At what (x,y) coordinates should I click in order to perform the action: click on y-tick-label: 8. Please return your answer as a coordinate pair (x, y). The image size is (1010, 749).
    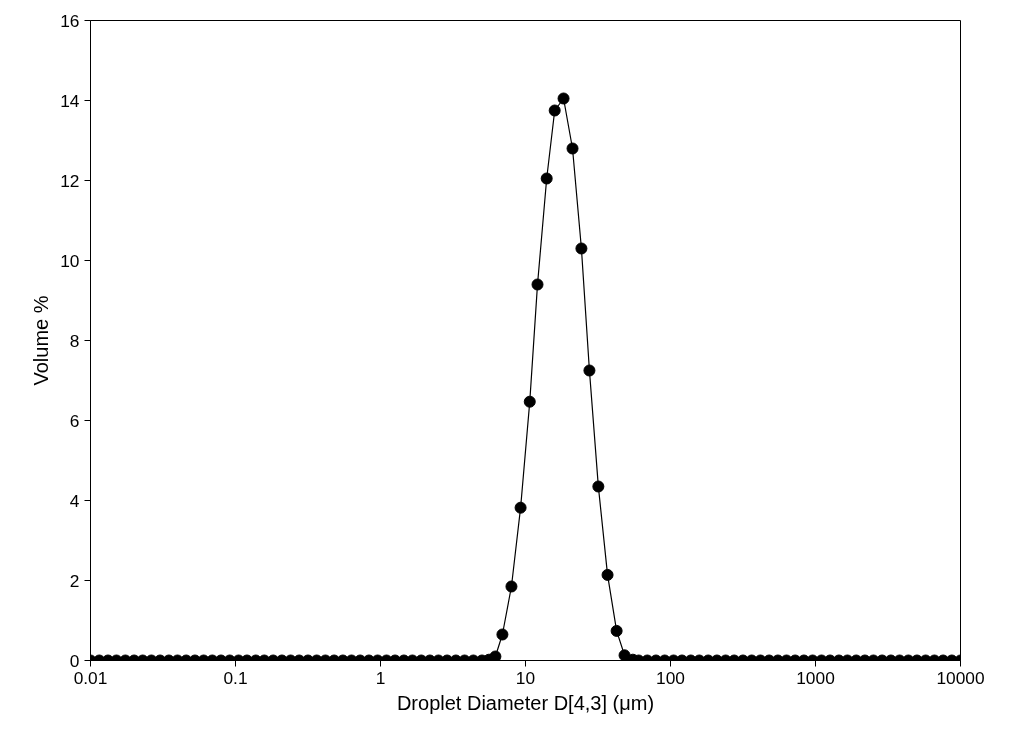
    Looking at the image, I should click on (74, 340).